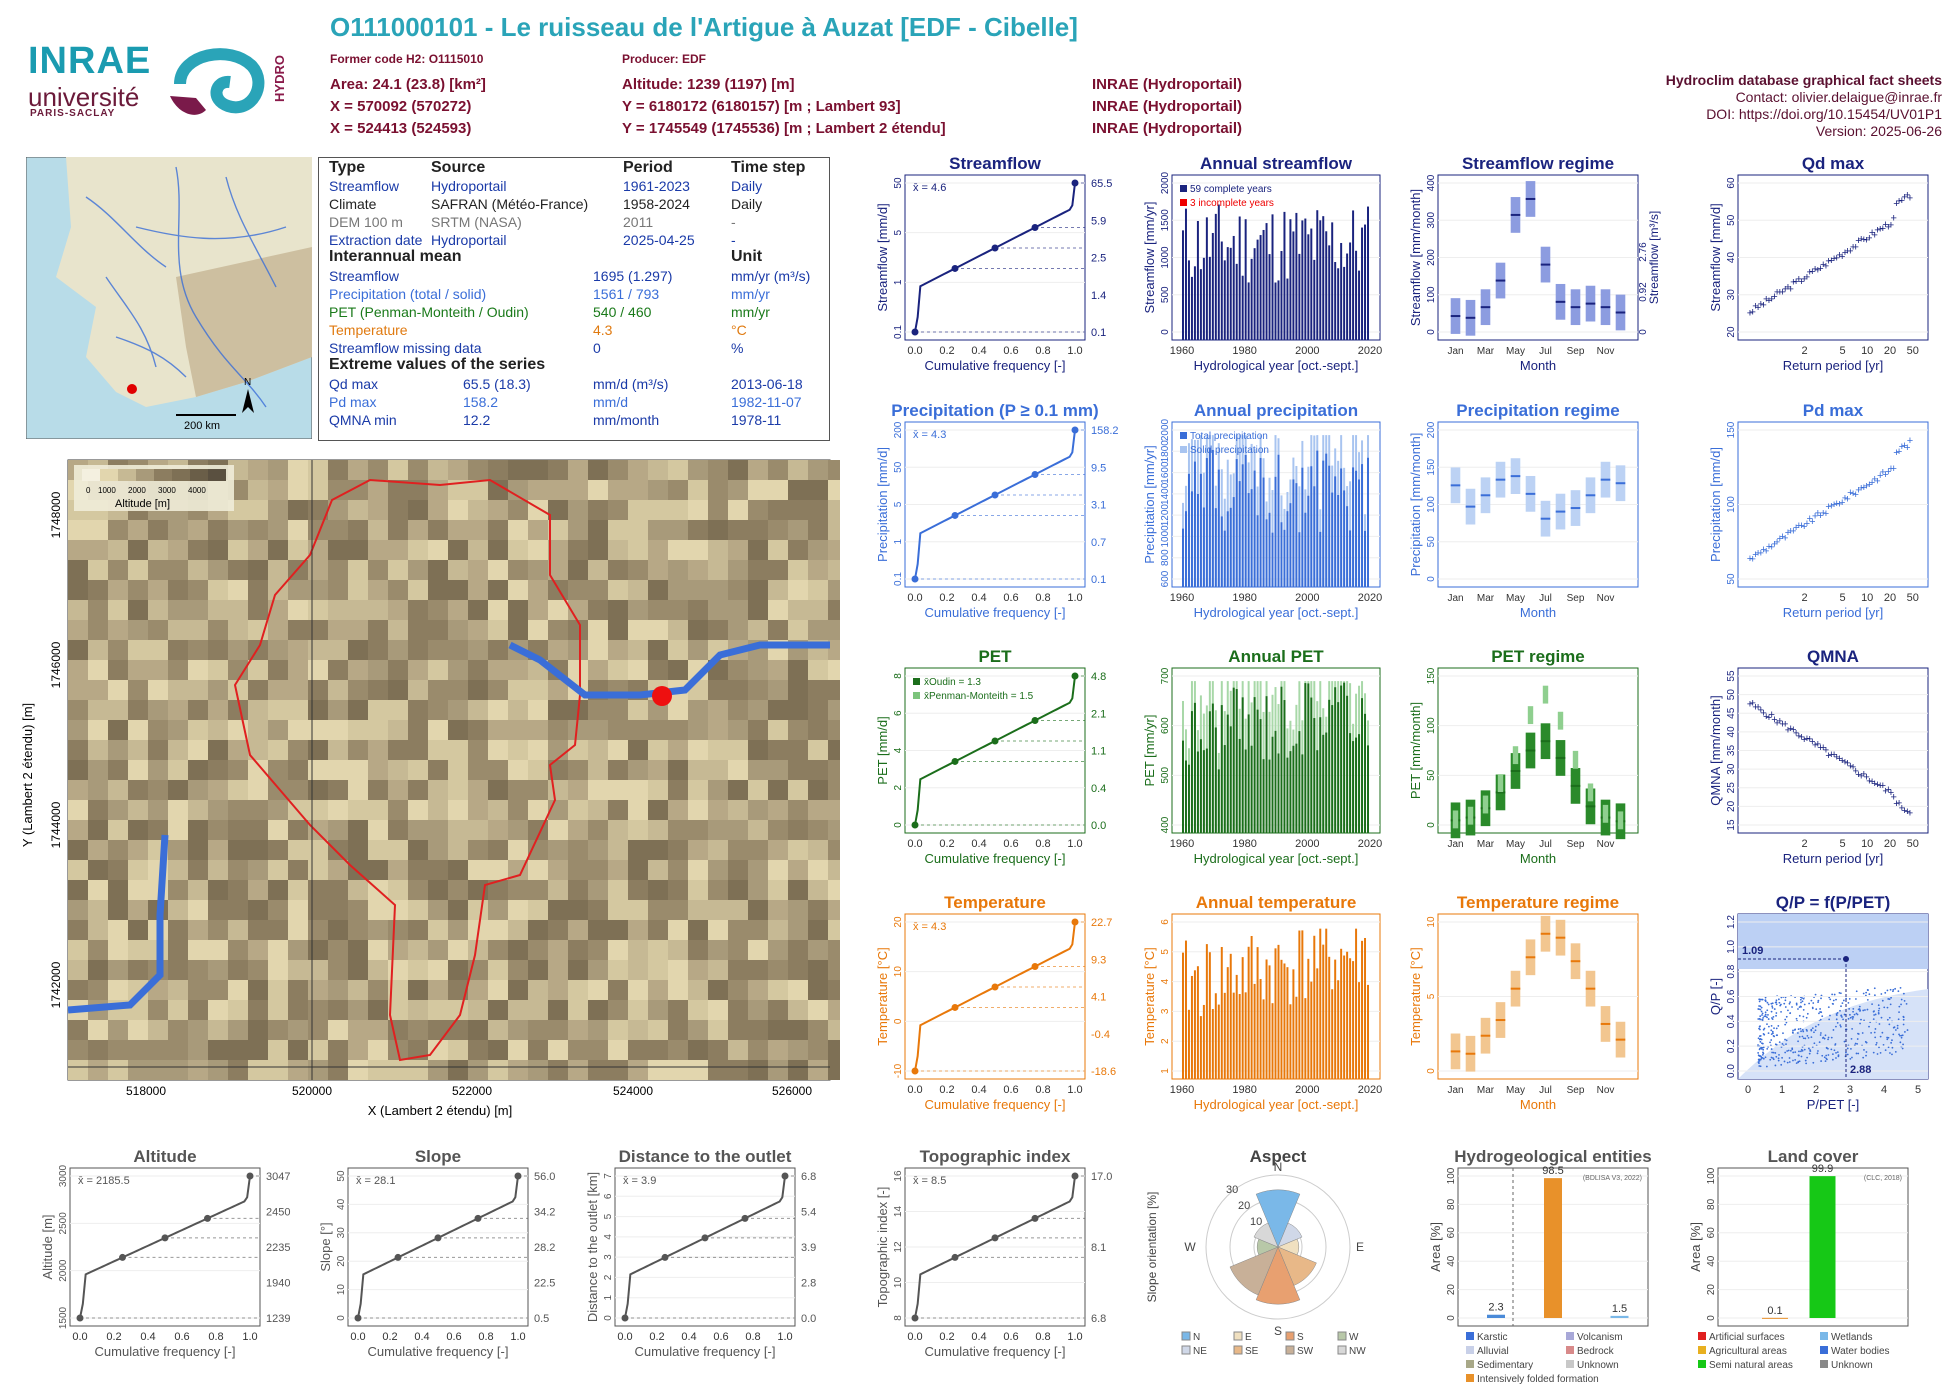 The height and width of the screenshot is (1386, 1960). What do you see at coordinates (354, 384) in the screenshot?
I see `extreme-label: Qd max` at bounding box center [354, 384].